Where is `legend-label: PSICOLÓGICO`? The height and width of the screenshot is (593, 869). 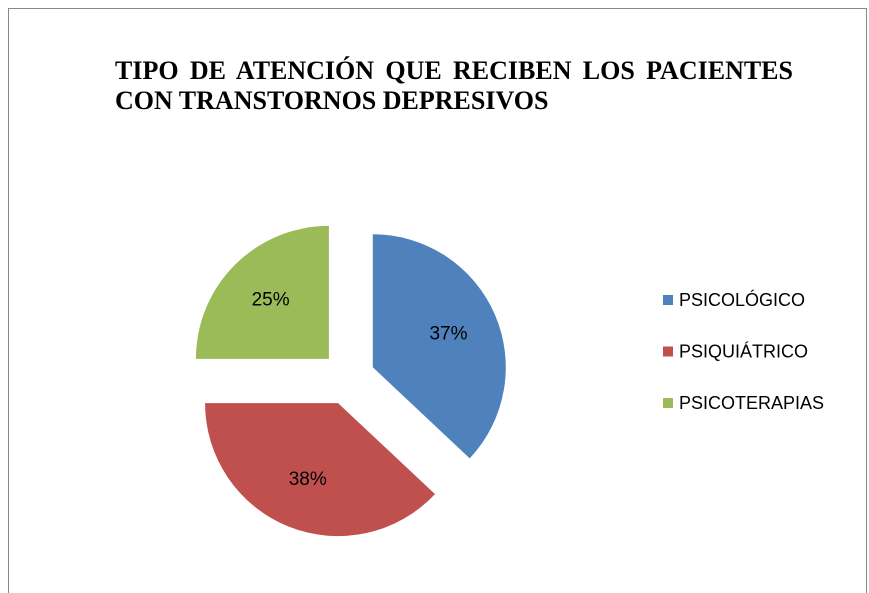
legend-label: PSICOLÓGICO is located at coordinates (742, 299).